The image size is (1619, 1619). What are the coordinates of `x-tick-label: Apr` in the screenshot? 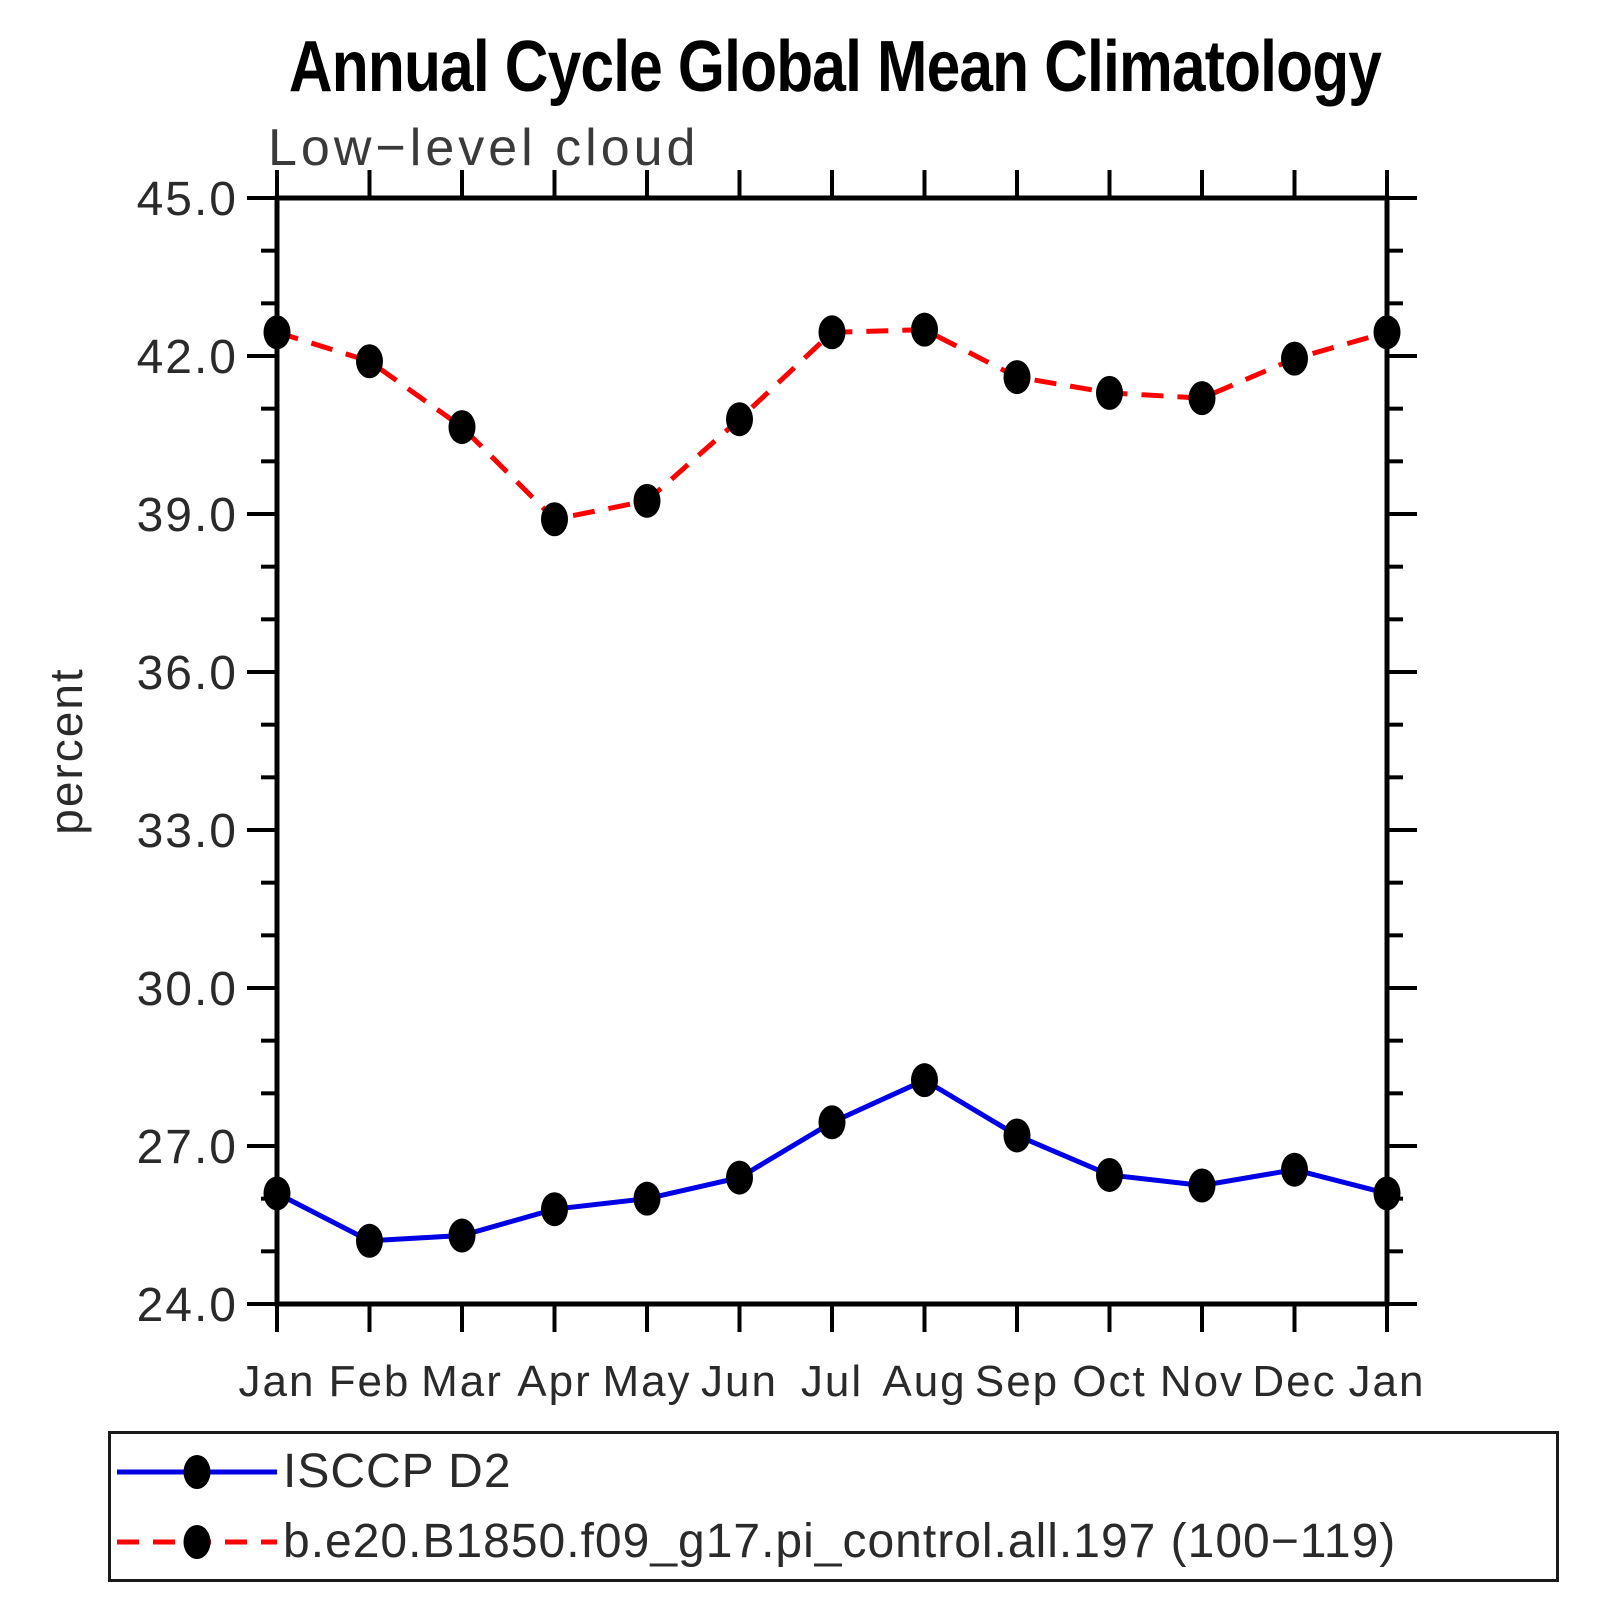 It's located at (554, 1381).